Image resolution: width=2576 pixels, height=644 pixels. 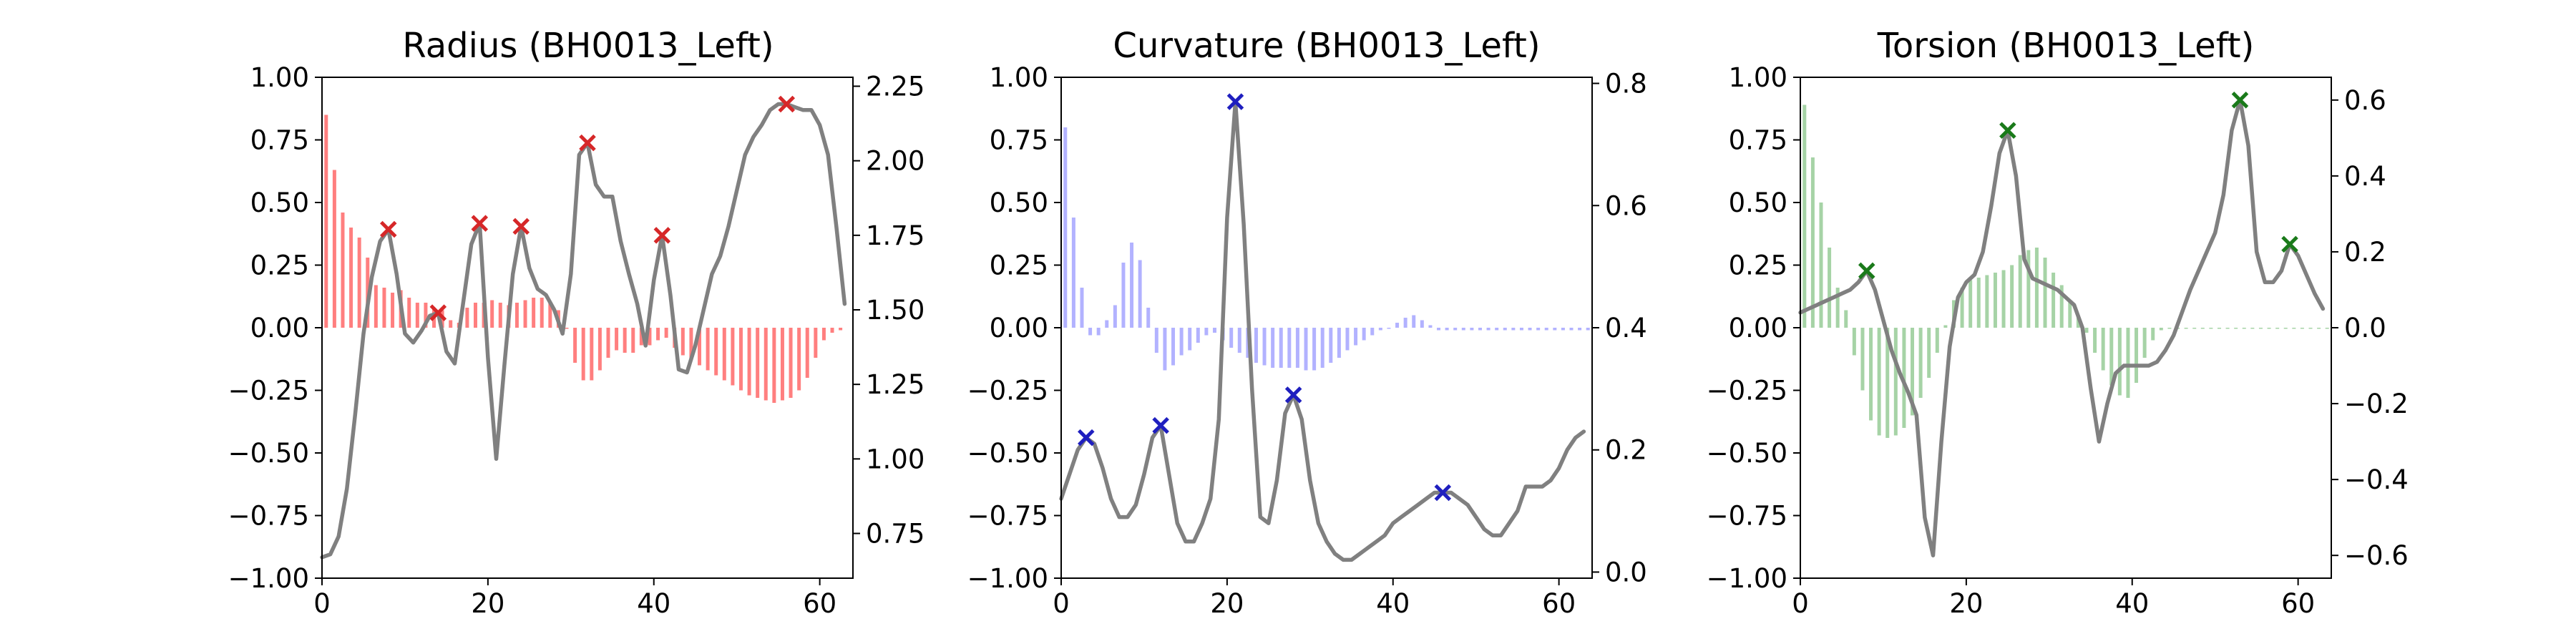 I want to click on torsion-line, so click(x=2062, y=327).